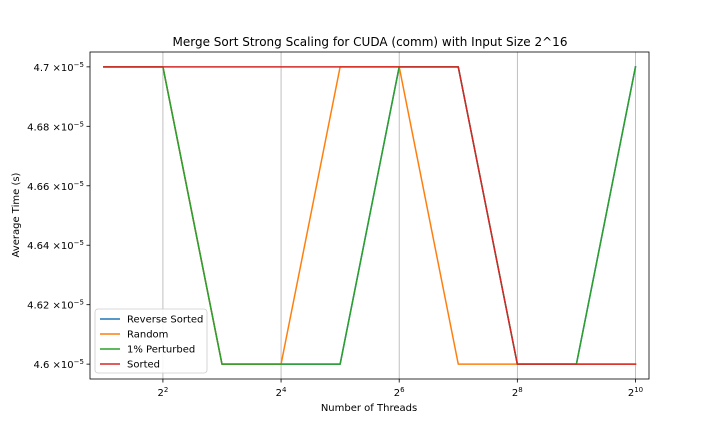 The image size is (720, 432). I want to click on y-tick-label: 4.64 ×10−5, so click(55, 245).